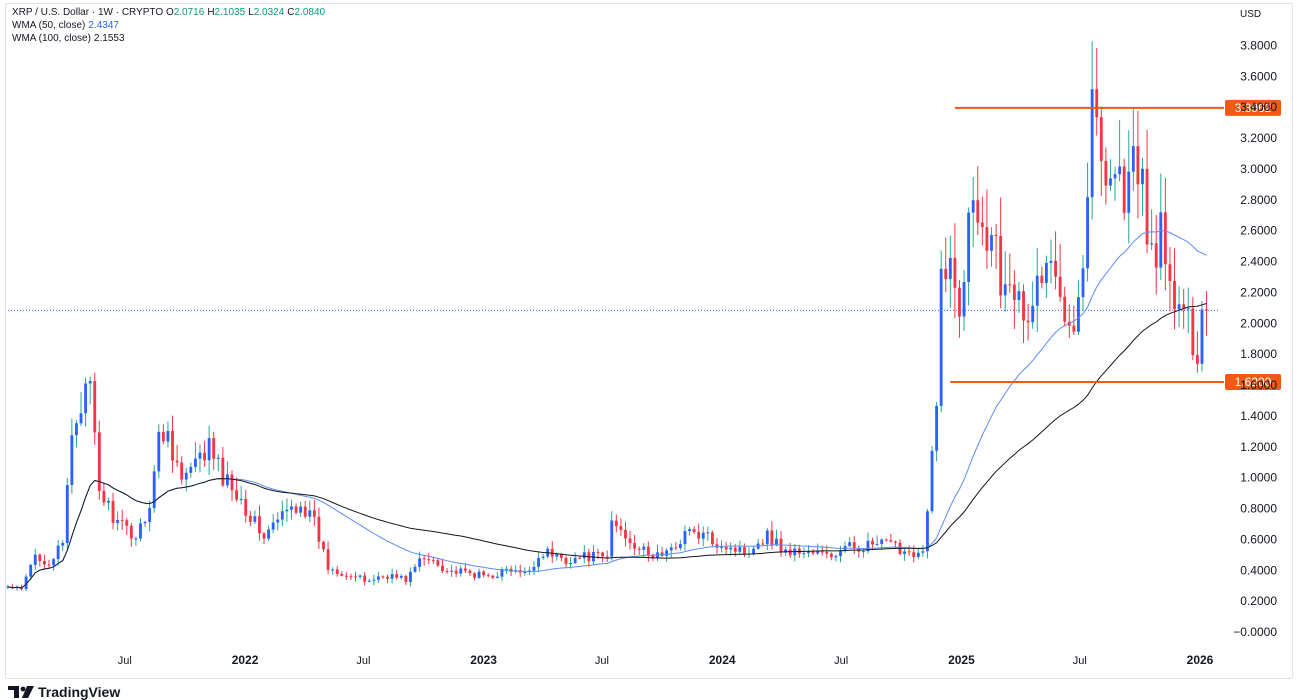 This screenshot has width=1300, height=700. Describe the element at coordinates (1200, 660) in the screenshot. I see `x-tick-label: 2026` at that location.